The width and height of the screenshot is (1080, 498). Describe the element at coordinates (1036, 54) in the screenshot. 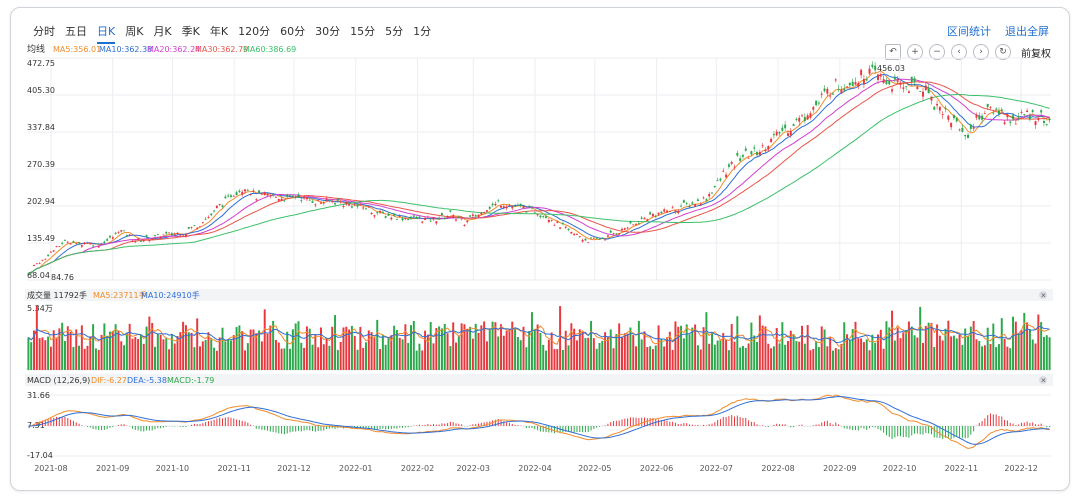

I see `adjust-mode-button: 前复权` at that location.